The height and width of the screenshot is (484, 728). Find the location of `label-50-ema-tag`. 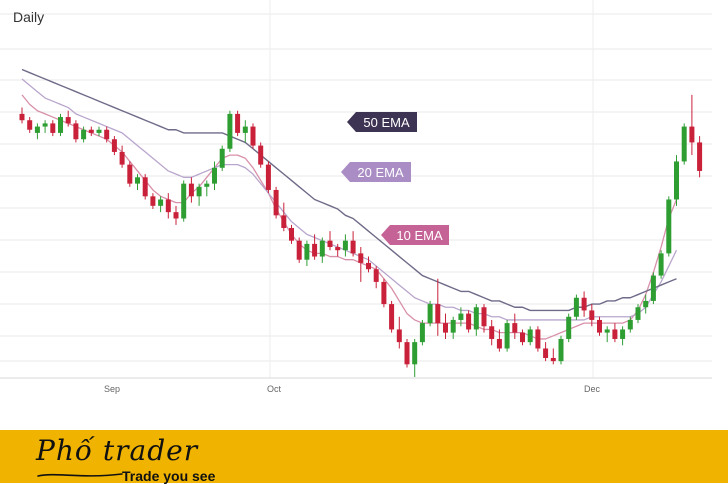

label-50-ema-tag is located at coordinates (382, 122).